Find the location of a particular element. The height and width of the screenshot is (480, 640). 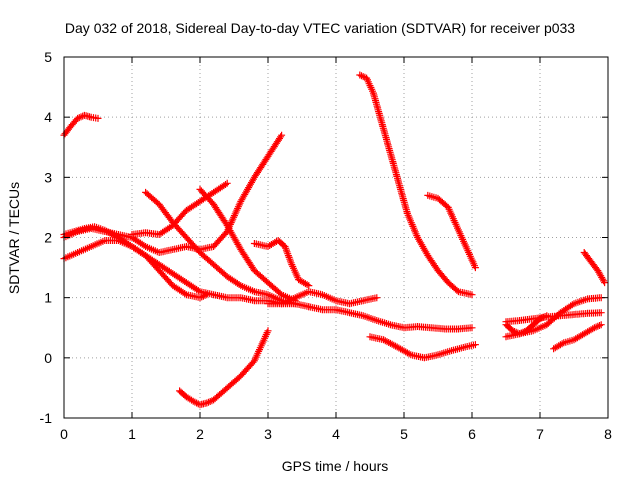

x-axis-label: GPS time / hours is located at coordinates (335, 466).